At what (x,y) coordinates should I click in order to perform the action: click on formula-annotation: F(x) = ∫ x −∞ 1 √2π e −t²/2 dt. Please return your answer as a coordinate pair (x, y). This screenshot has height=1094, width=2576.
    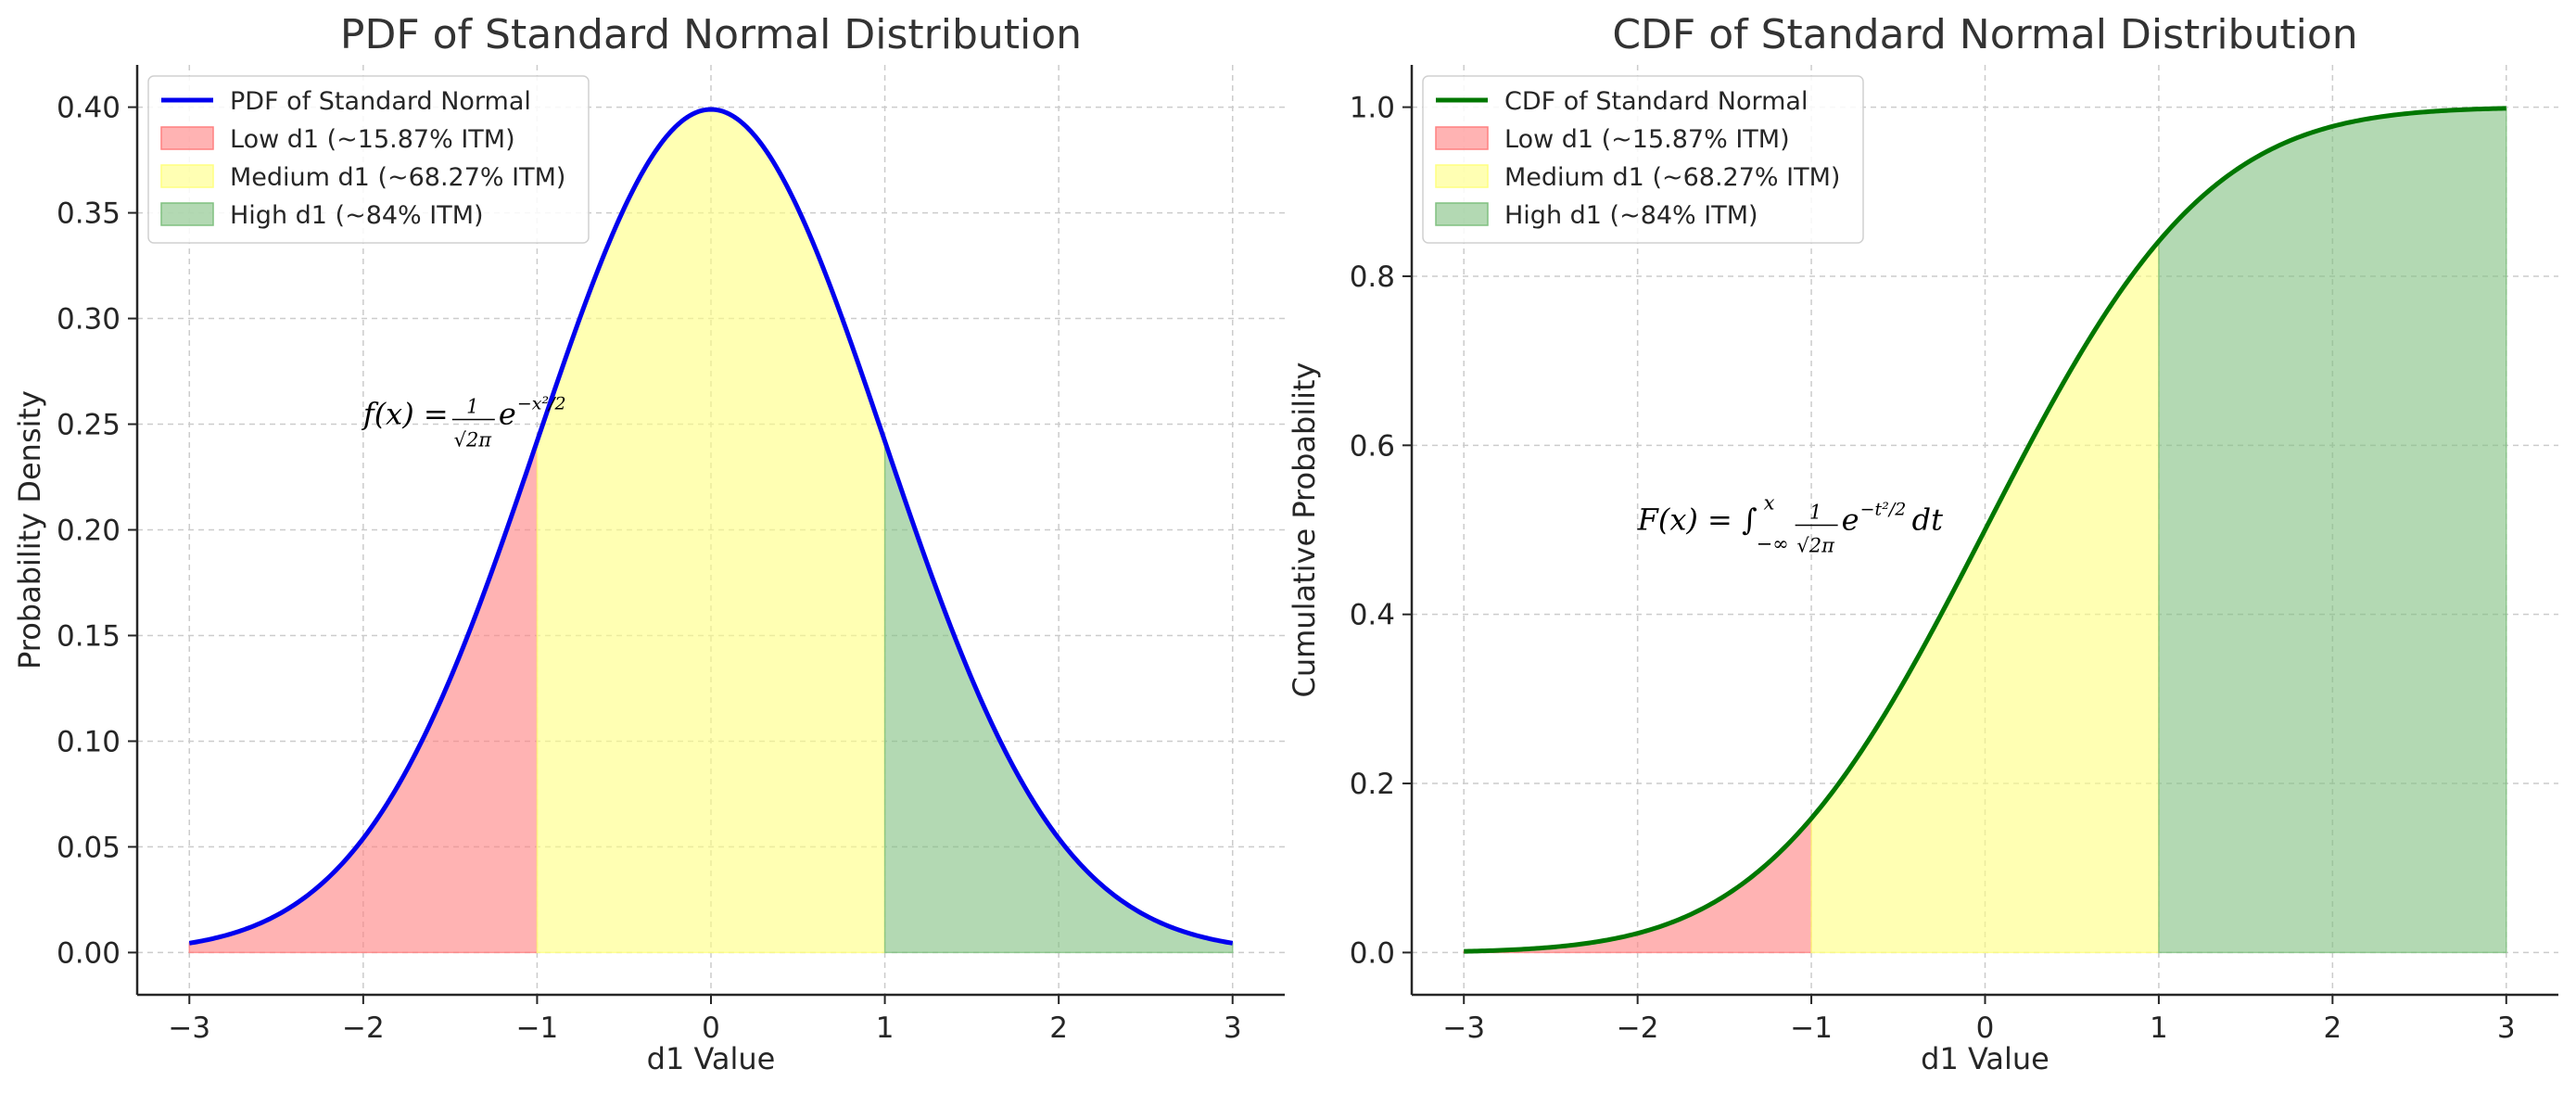
    Looking at the image, I should click on (1790, 524).